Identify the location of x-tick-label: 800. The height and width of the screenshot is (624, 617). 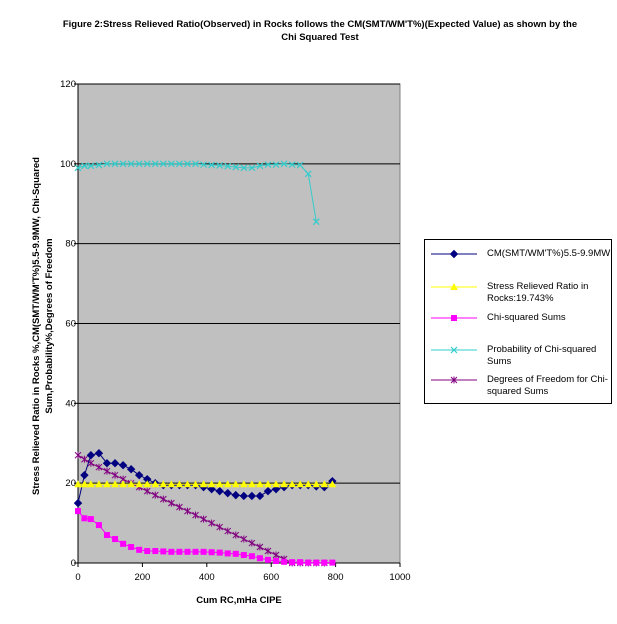
(336, 577).